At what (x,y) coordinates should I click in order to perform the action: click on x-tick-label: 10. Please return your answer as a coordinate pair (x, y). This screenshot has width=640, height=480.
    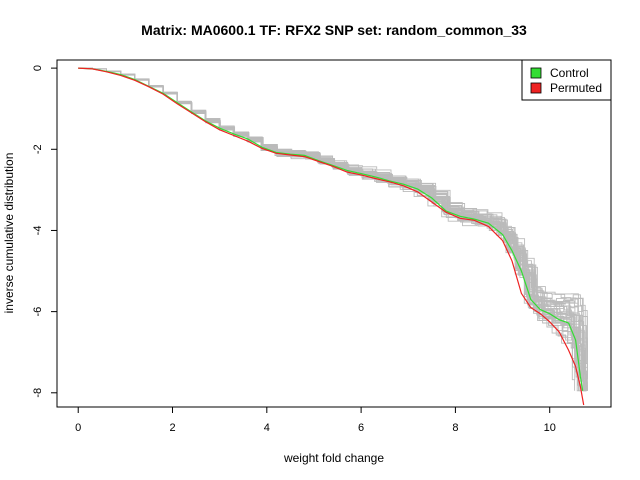
    Looking at the image, I should click on (550, 428).